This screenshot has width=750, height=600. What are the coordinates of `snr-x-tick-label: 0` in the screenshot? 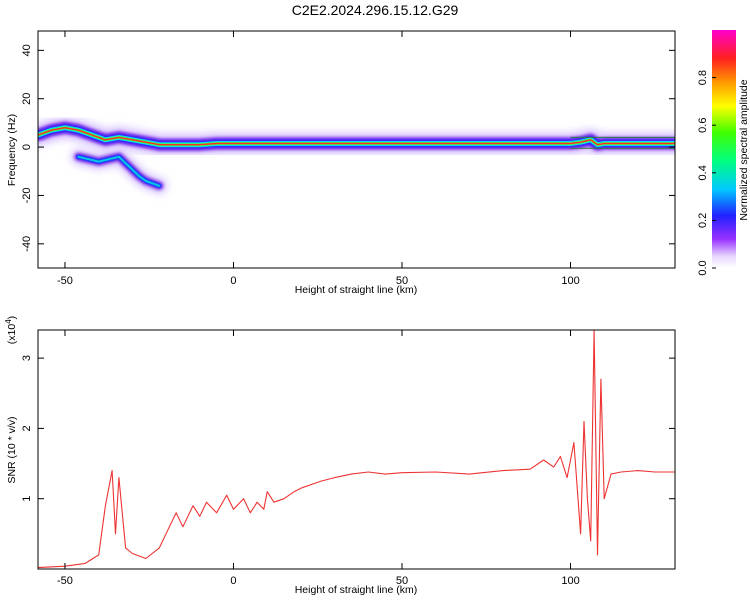 It's located at (233, 581).